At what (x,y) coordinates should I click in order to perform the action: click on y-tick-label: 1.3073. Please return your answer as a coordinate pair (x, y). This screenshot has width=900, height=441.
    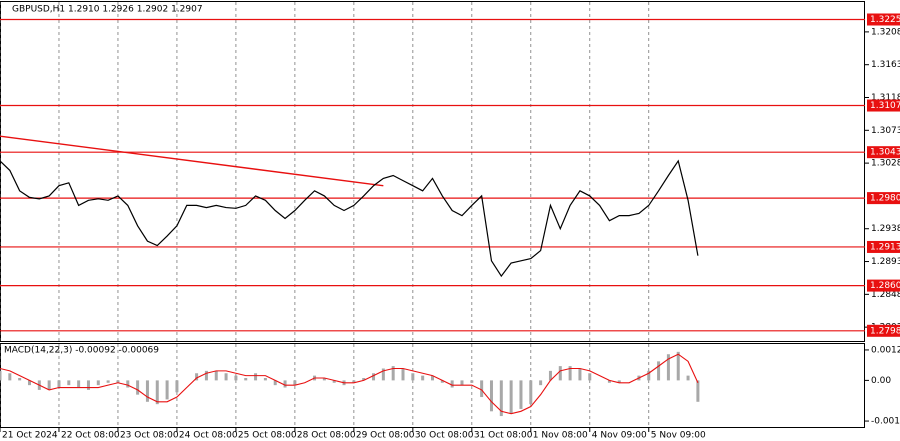
    Looking at the image, I should click on (885, 131).